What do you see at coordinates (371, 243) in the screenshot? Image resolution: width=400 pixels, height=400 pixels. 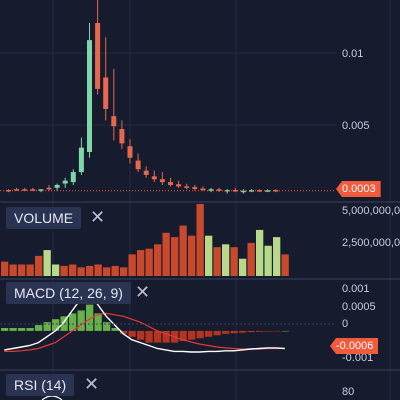 I see `volume-tick-label: 2,500,000,00` at bounding box center [371, 243].